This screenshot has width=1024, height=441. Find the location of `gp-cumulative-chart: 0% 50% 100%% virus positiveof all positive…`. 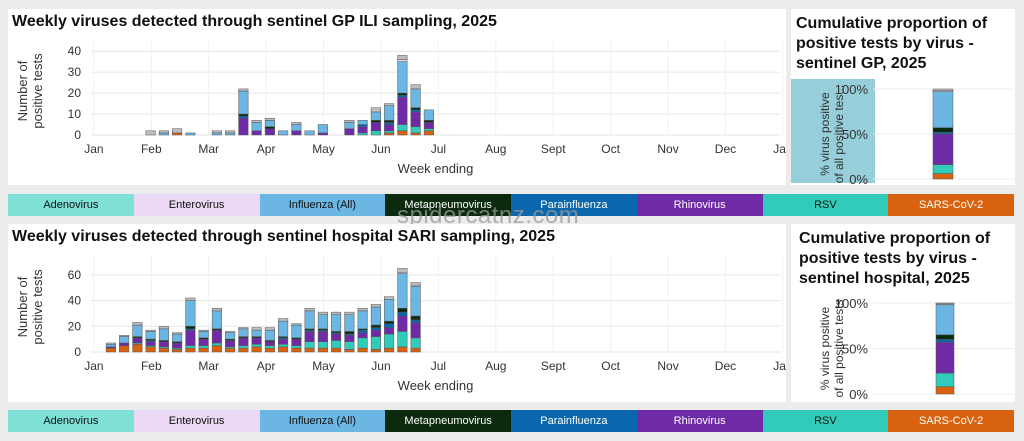

gp-cumulative-chart: 0% 50% 100%% virus positiveof all positive… is located at coordinates (902, 133).